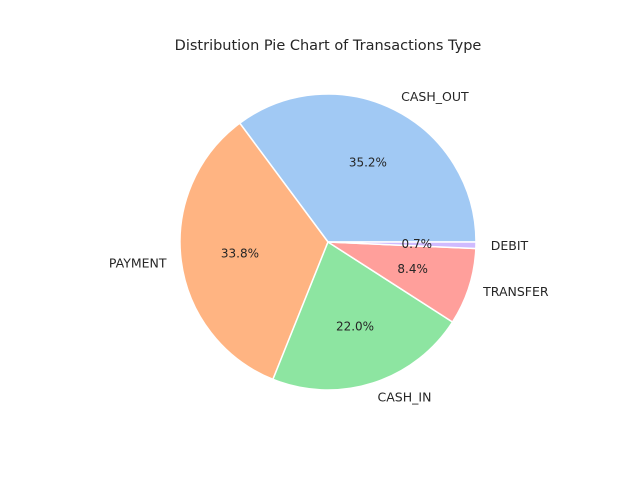 The height and width of the screenshot is (480, 640). What do you see at coordinates (417, 244) in the screenshot?
I see `slice-pct-debit: 0.7%` at bounding box center [417, 244].